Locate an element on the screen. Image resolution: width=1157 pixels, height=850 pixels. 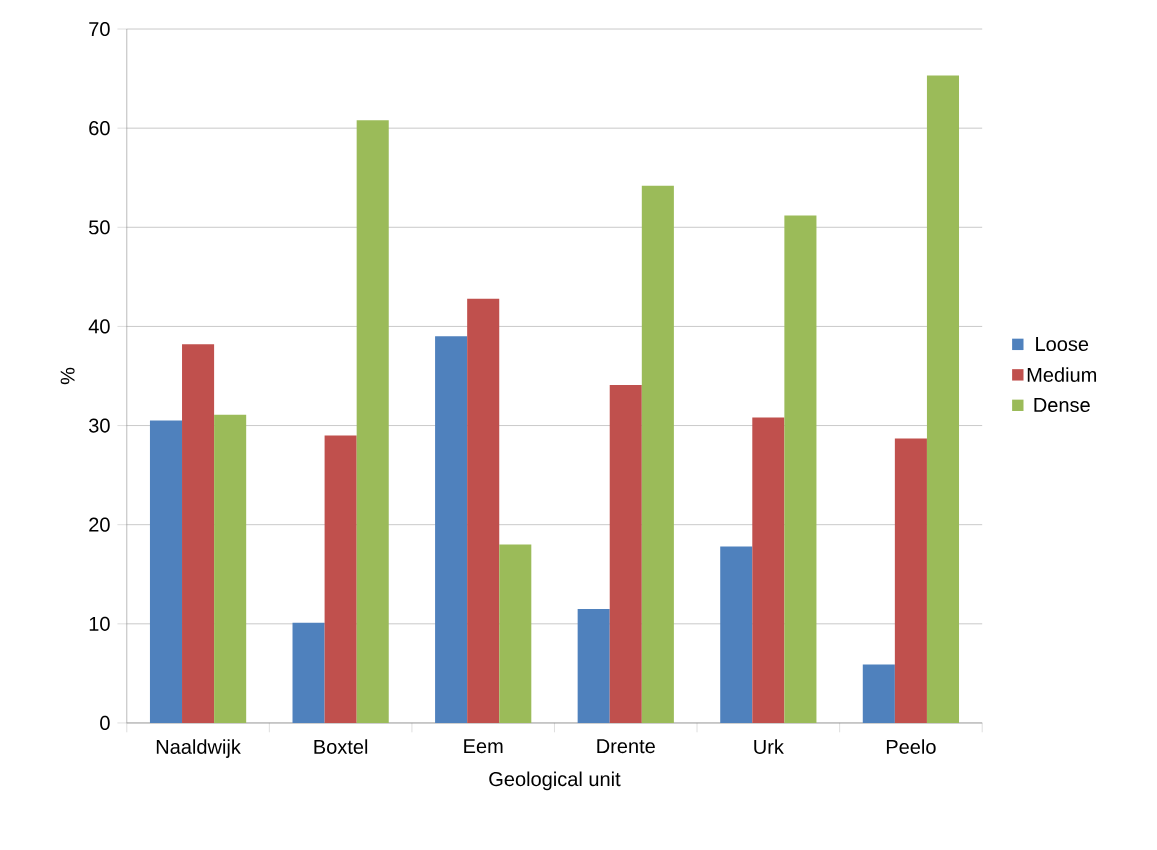
y-axis-title: % is located at coordinates (67, 376).